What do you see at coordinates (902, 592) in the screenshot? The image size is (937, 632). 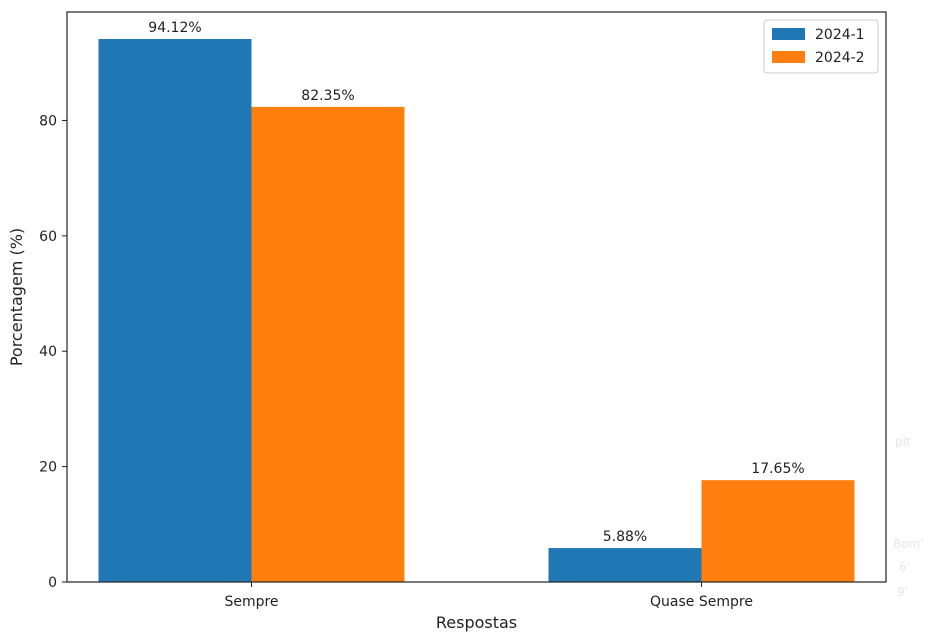 I see `background-fragment: 9'` at bounding box center [902, 592].